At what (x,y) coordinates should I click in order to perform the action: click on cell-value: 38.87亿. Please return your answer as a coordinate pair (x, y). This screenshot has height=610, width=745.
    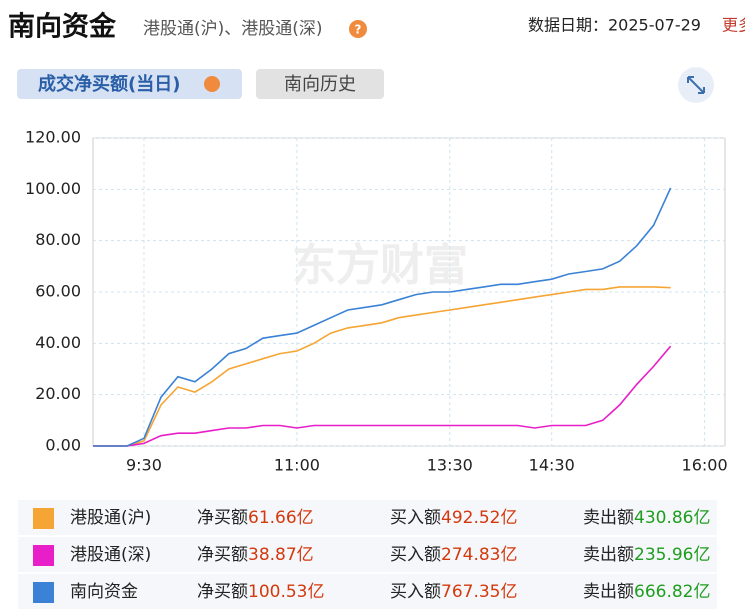
    Looking at the image, I should click on (281, 555).